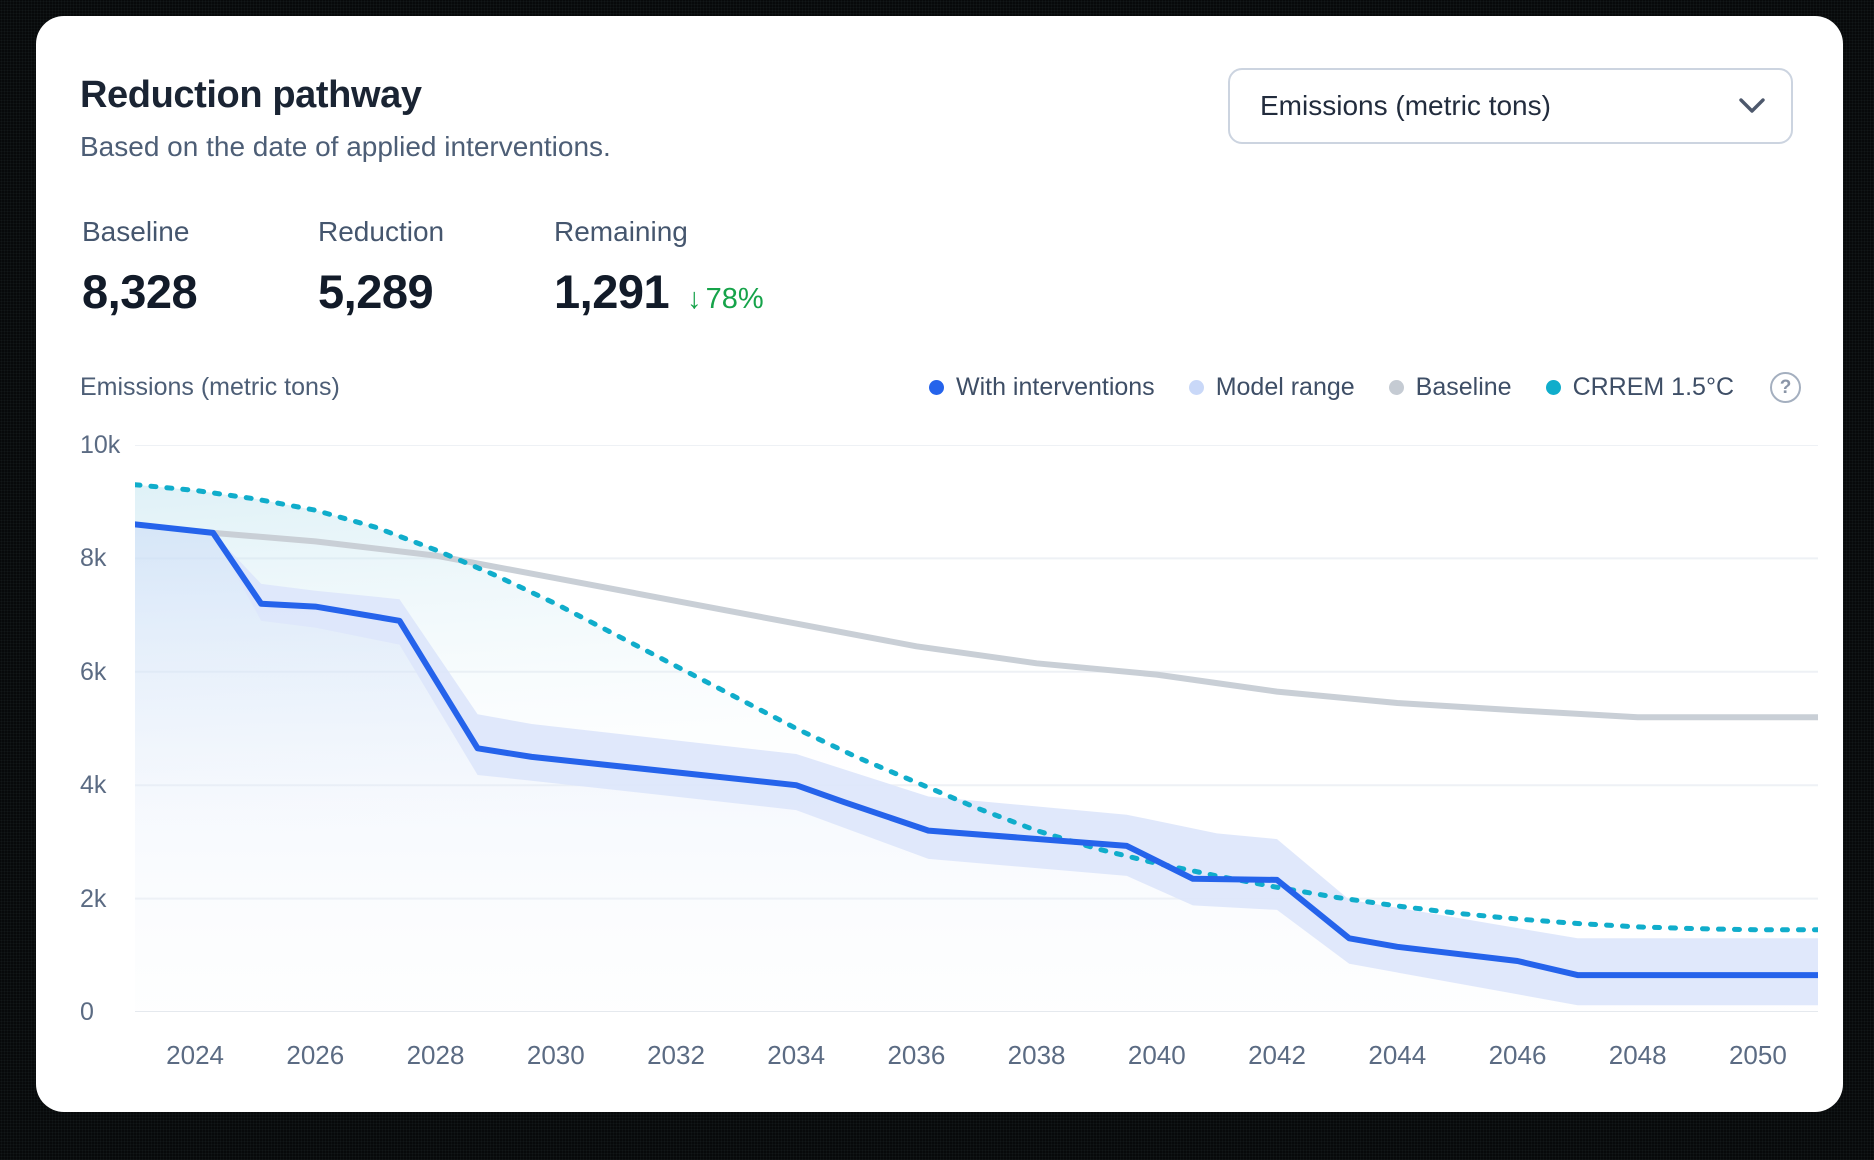 The height and width of the screenshot is (1160, 1874). I want to click on page-title: Reduction pathway, so click(251, 95).